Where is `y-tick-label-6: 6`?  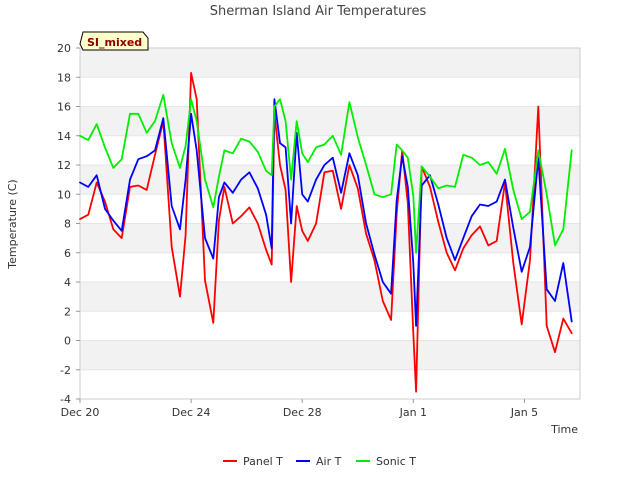 y-tick-label-6: 6 is located at coordinates (67, 253).